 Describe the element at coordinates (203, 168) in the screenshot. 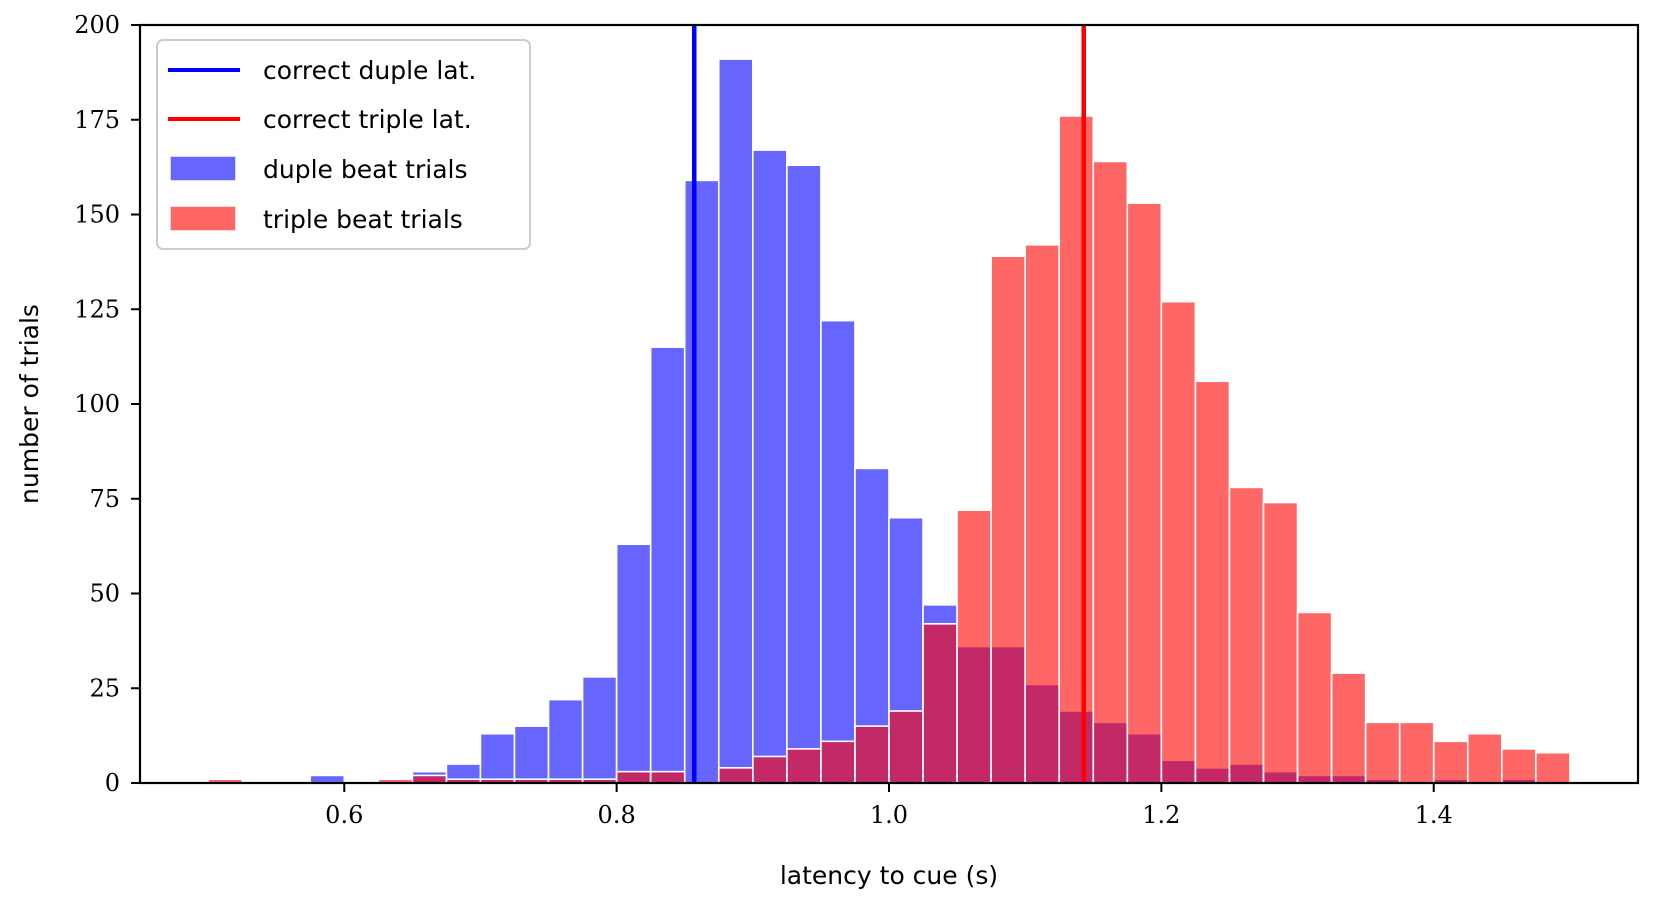

I see `legend-swatch-duple-bars` at that location.